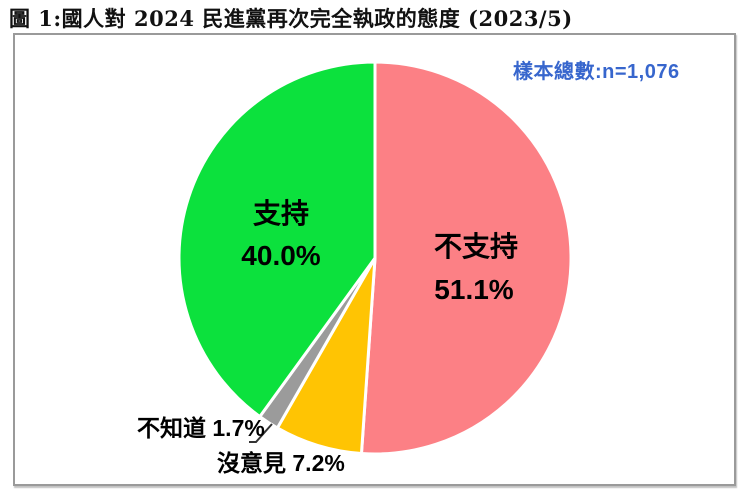 This screenshot has height=502, width=750. What do you see at coordinates (318, 463) in the screenshot?
I see `callout-no-opinion-value: 7.2%` at bounding box center [318, 463].